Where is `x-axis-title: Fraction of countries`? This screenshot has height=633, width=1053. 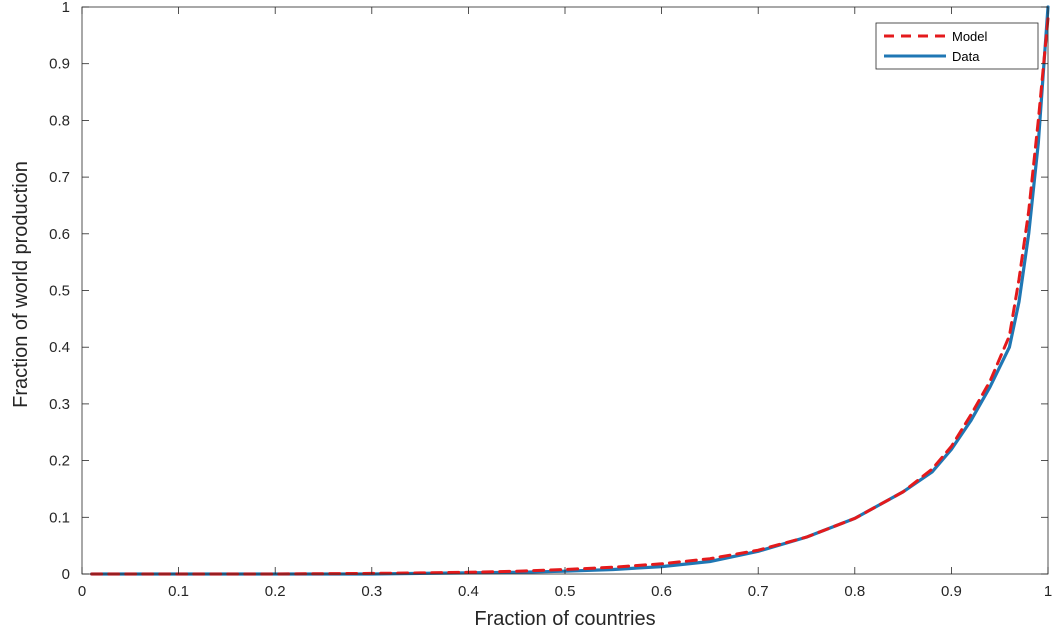 x-axis-title: Fraction of countries is located at coordinates (564, 619).